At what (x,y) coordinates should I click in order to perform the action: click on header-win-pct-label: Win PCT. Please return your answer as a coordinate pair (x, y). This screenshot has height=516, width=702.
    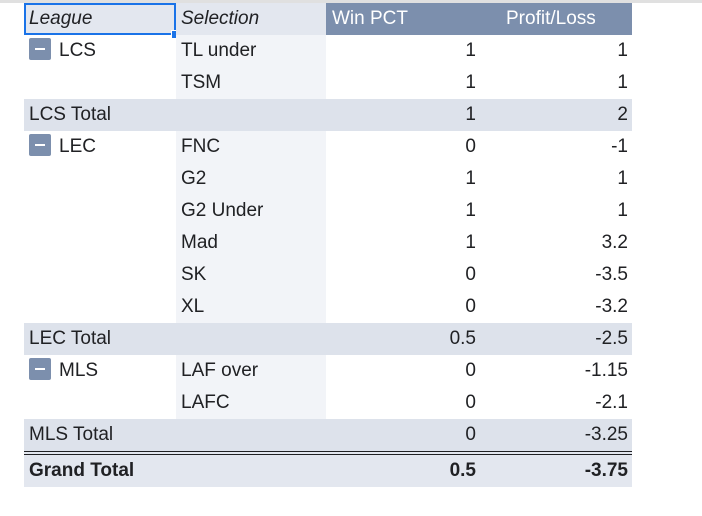
    Looking at the image, I should click on (370, 18).